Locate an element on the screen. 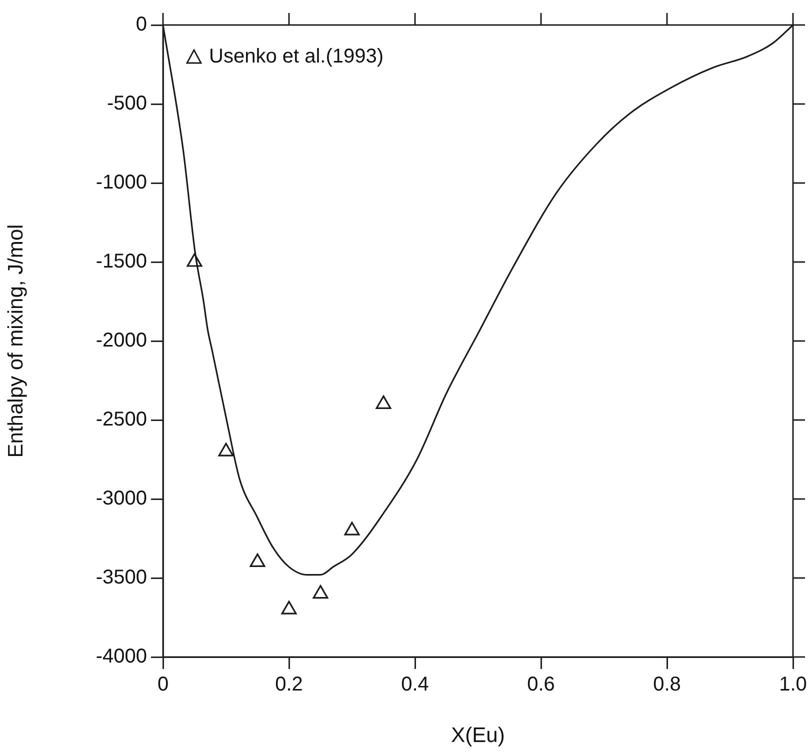  y-tick-label: -4000 is located at coordinates (121, 657).